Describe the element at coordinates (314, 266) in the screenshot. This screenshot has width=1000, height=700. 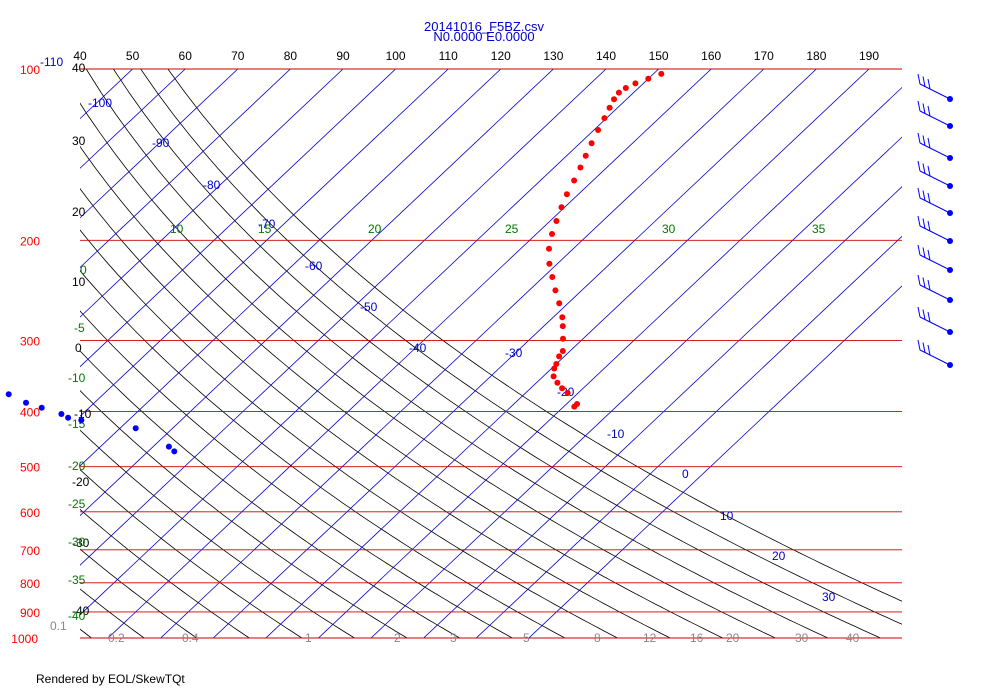
I see `isotherm-tick-label: -60` at that location.